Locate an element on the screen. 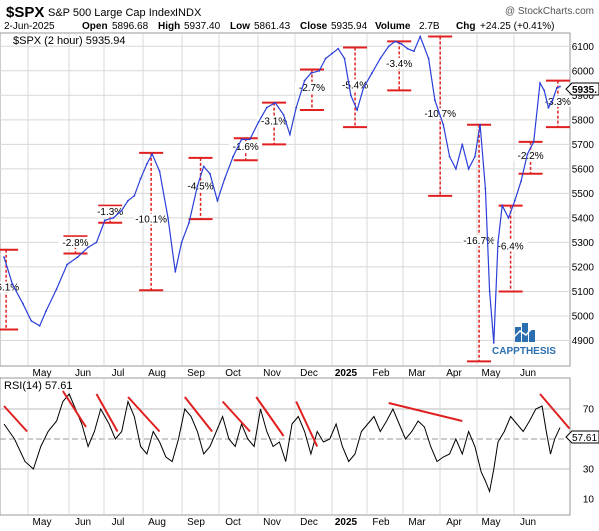 The image size is (599, 531). rsi-value-tag: 57.61 is located at coordinates (582, 437).